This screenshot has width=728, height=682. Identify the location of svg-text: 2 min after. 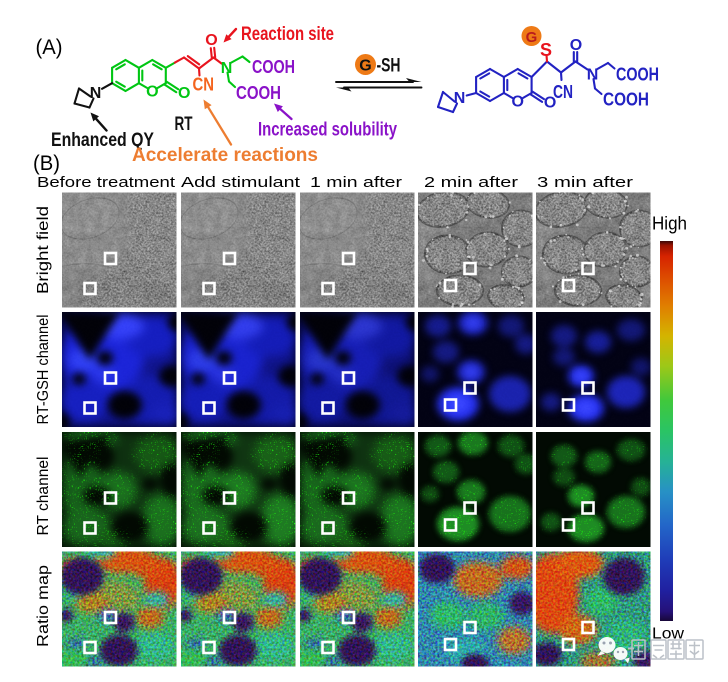
(471, 182).